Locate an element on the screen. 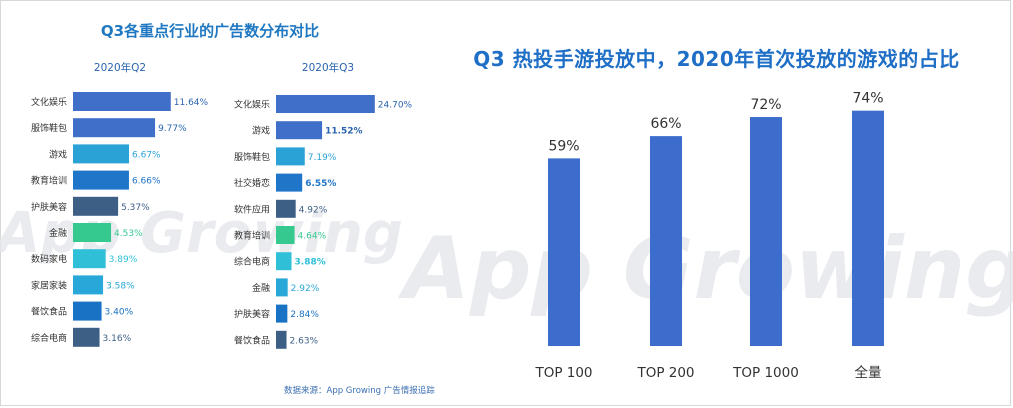  value-label: 11.64% is located at coordinates (191, 103).